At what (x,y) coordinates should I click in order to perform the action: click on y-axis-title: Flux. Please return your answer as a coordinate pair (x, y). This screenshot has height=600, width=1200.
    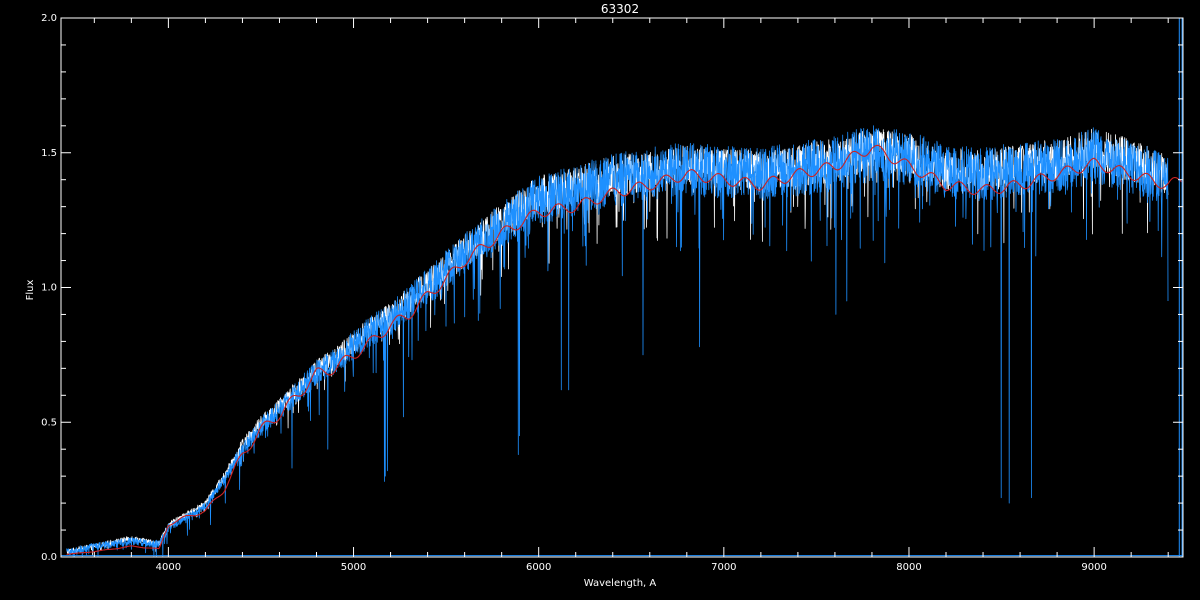
    Looking at the image, I should click on (30, 290).